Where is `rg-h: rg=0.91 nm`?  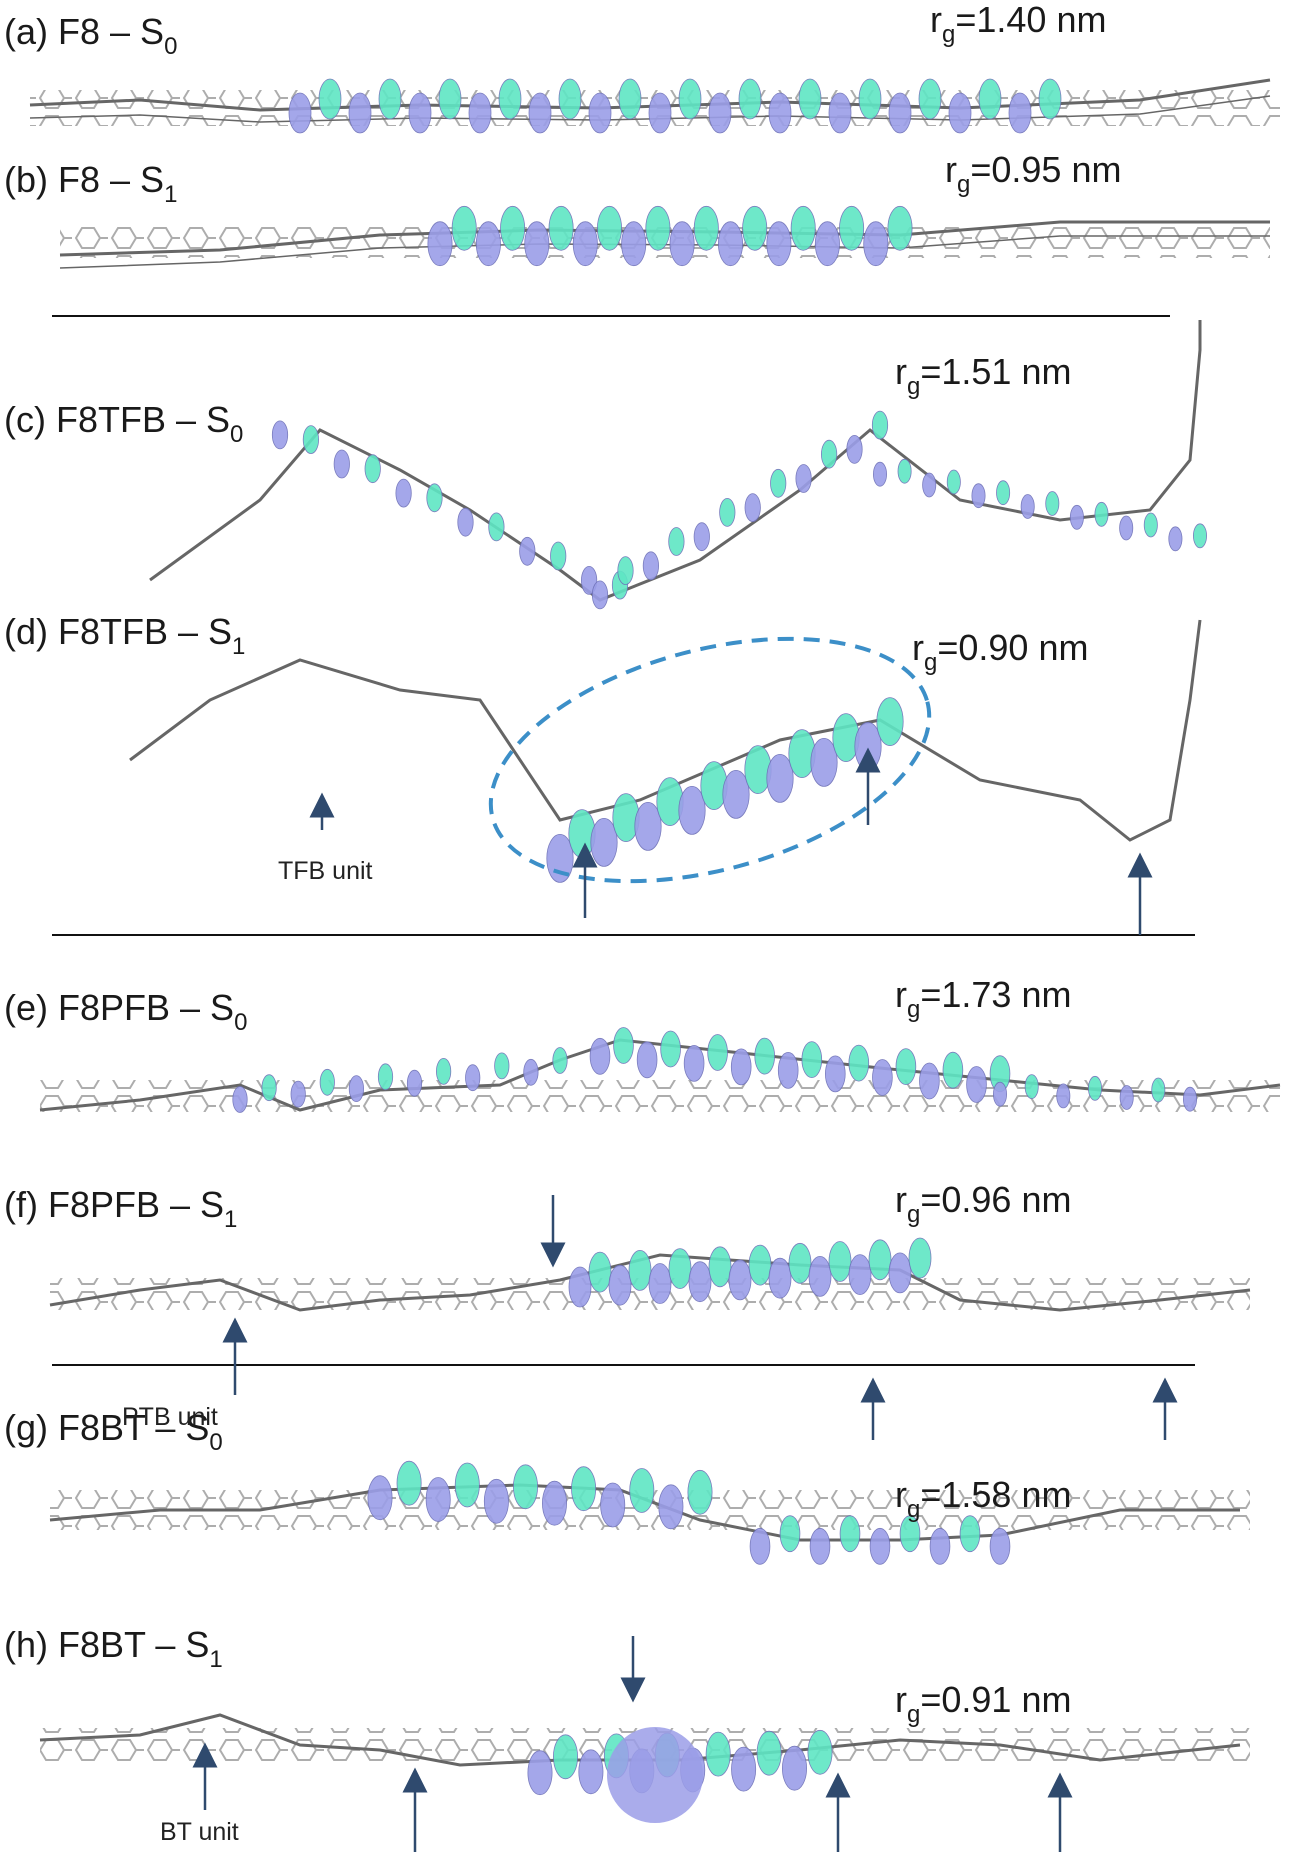
rg-h: rg=0.91 nm is located at coordinates (983, 1704).